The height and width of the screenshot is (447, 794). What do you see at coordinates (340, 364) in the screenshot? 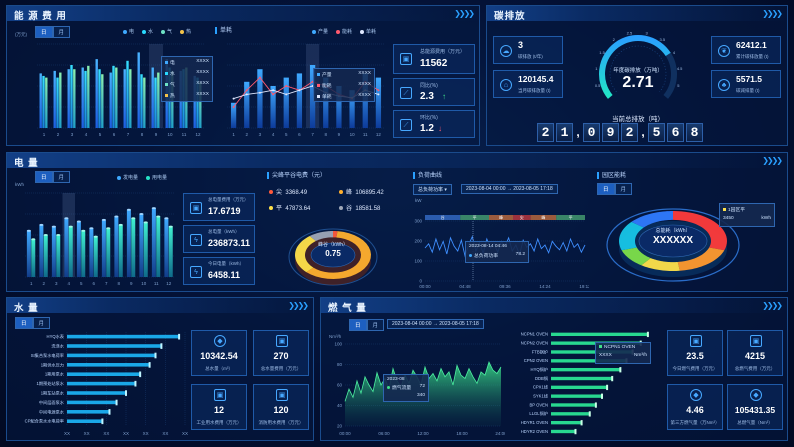
I see `y-tick-label: 80` at bounding box center [340, 364].